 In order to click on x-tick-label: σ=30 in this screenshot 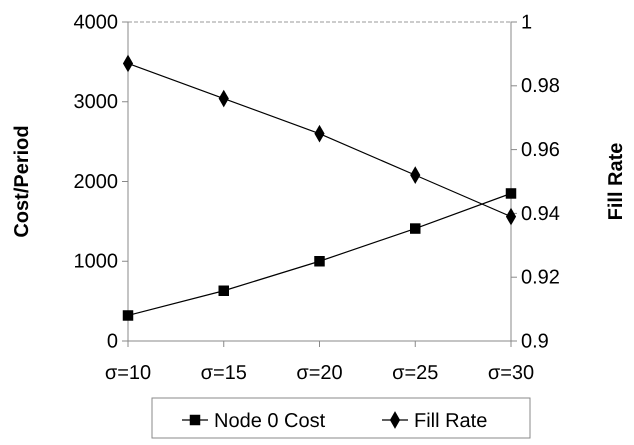, I will do `click(511, 373)`.